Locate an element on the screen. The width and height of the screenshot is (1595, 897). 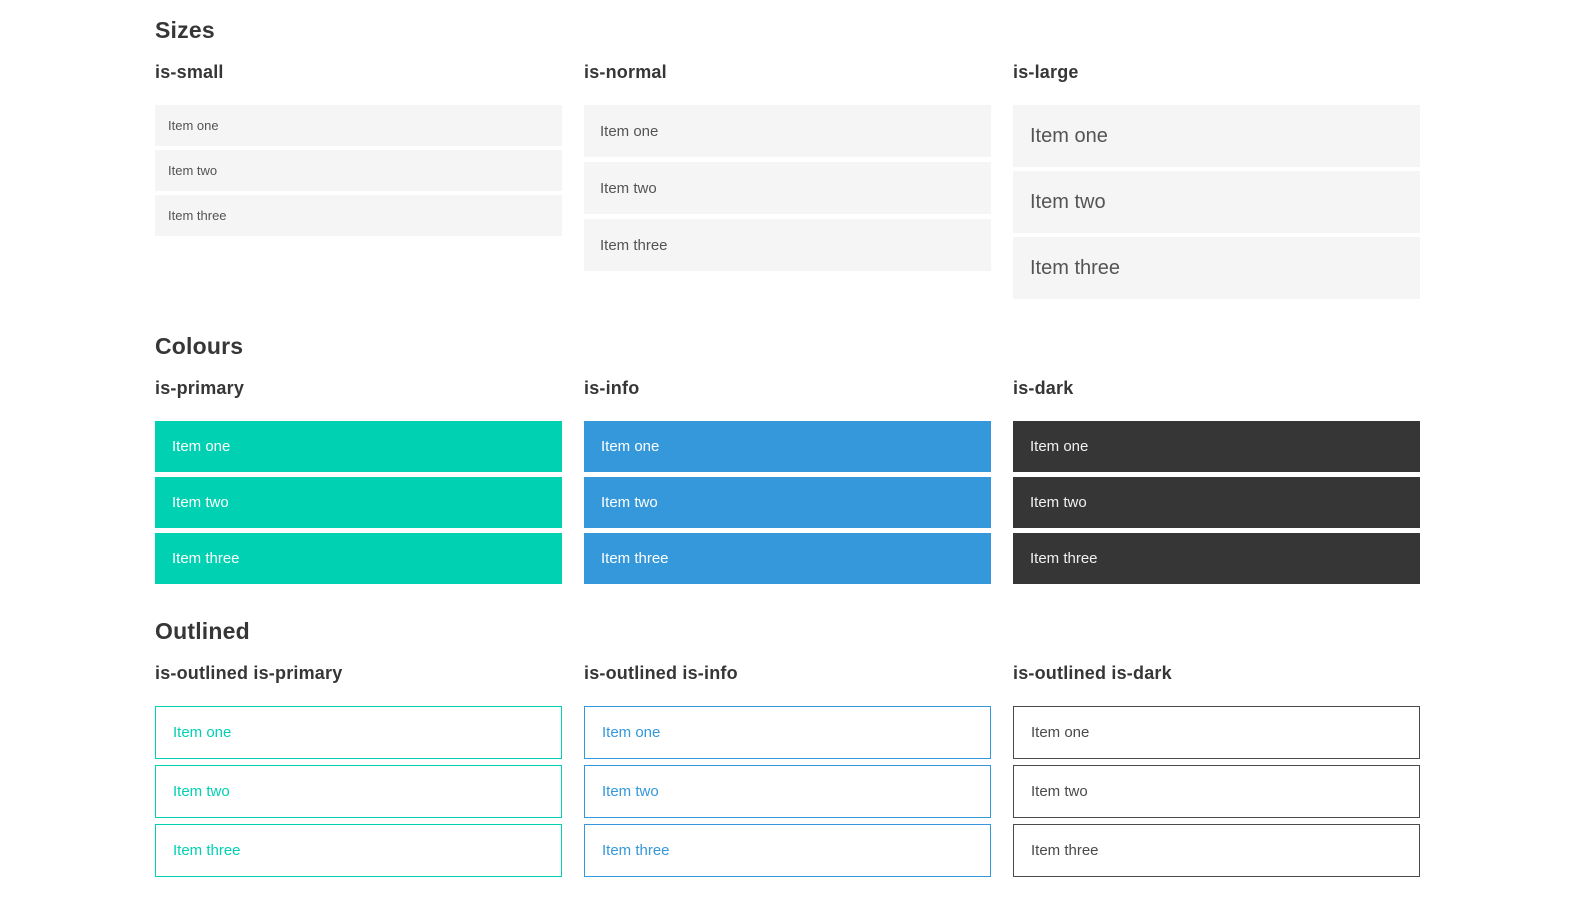
column-heading-is-info: is-info is located at coordinates (612, 388).